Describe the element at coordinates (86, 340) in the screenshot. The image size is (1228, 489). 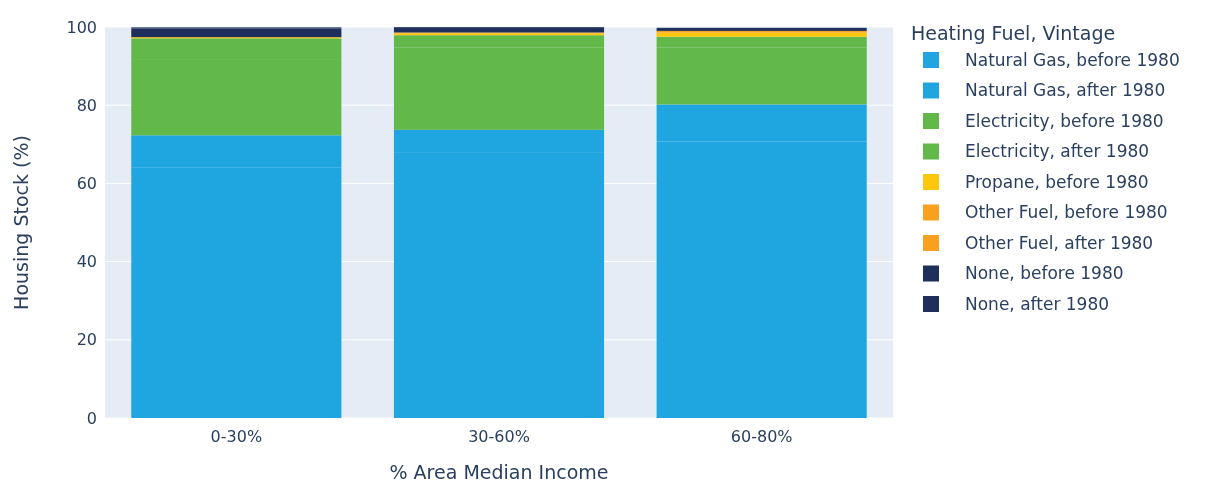
I see `y-tick-label: 20` at that location.